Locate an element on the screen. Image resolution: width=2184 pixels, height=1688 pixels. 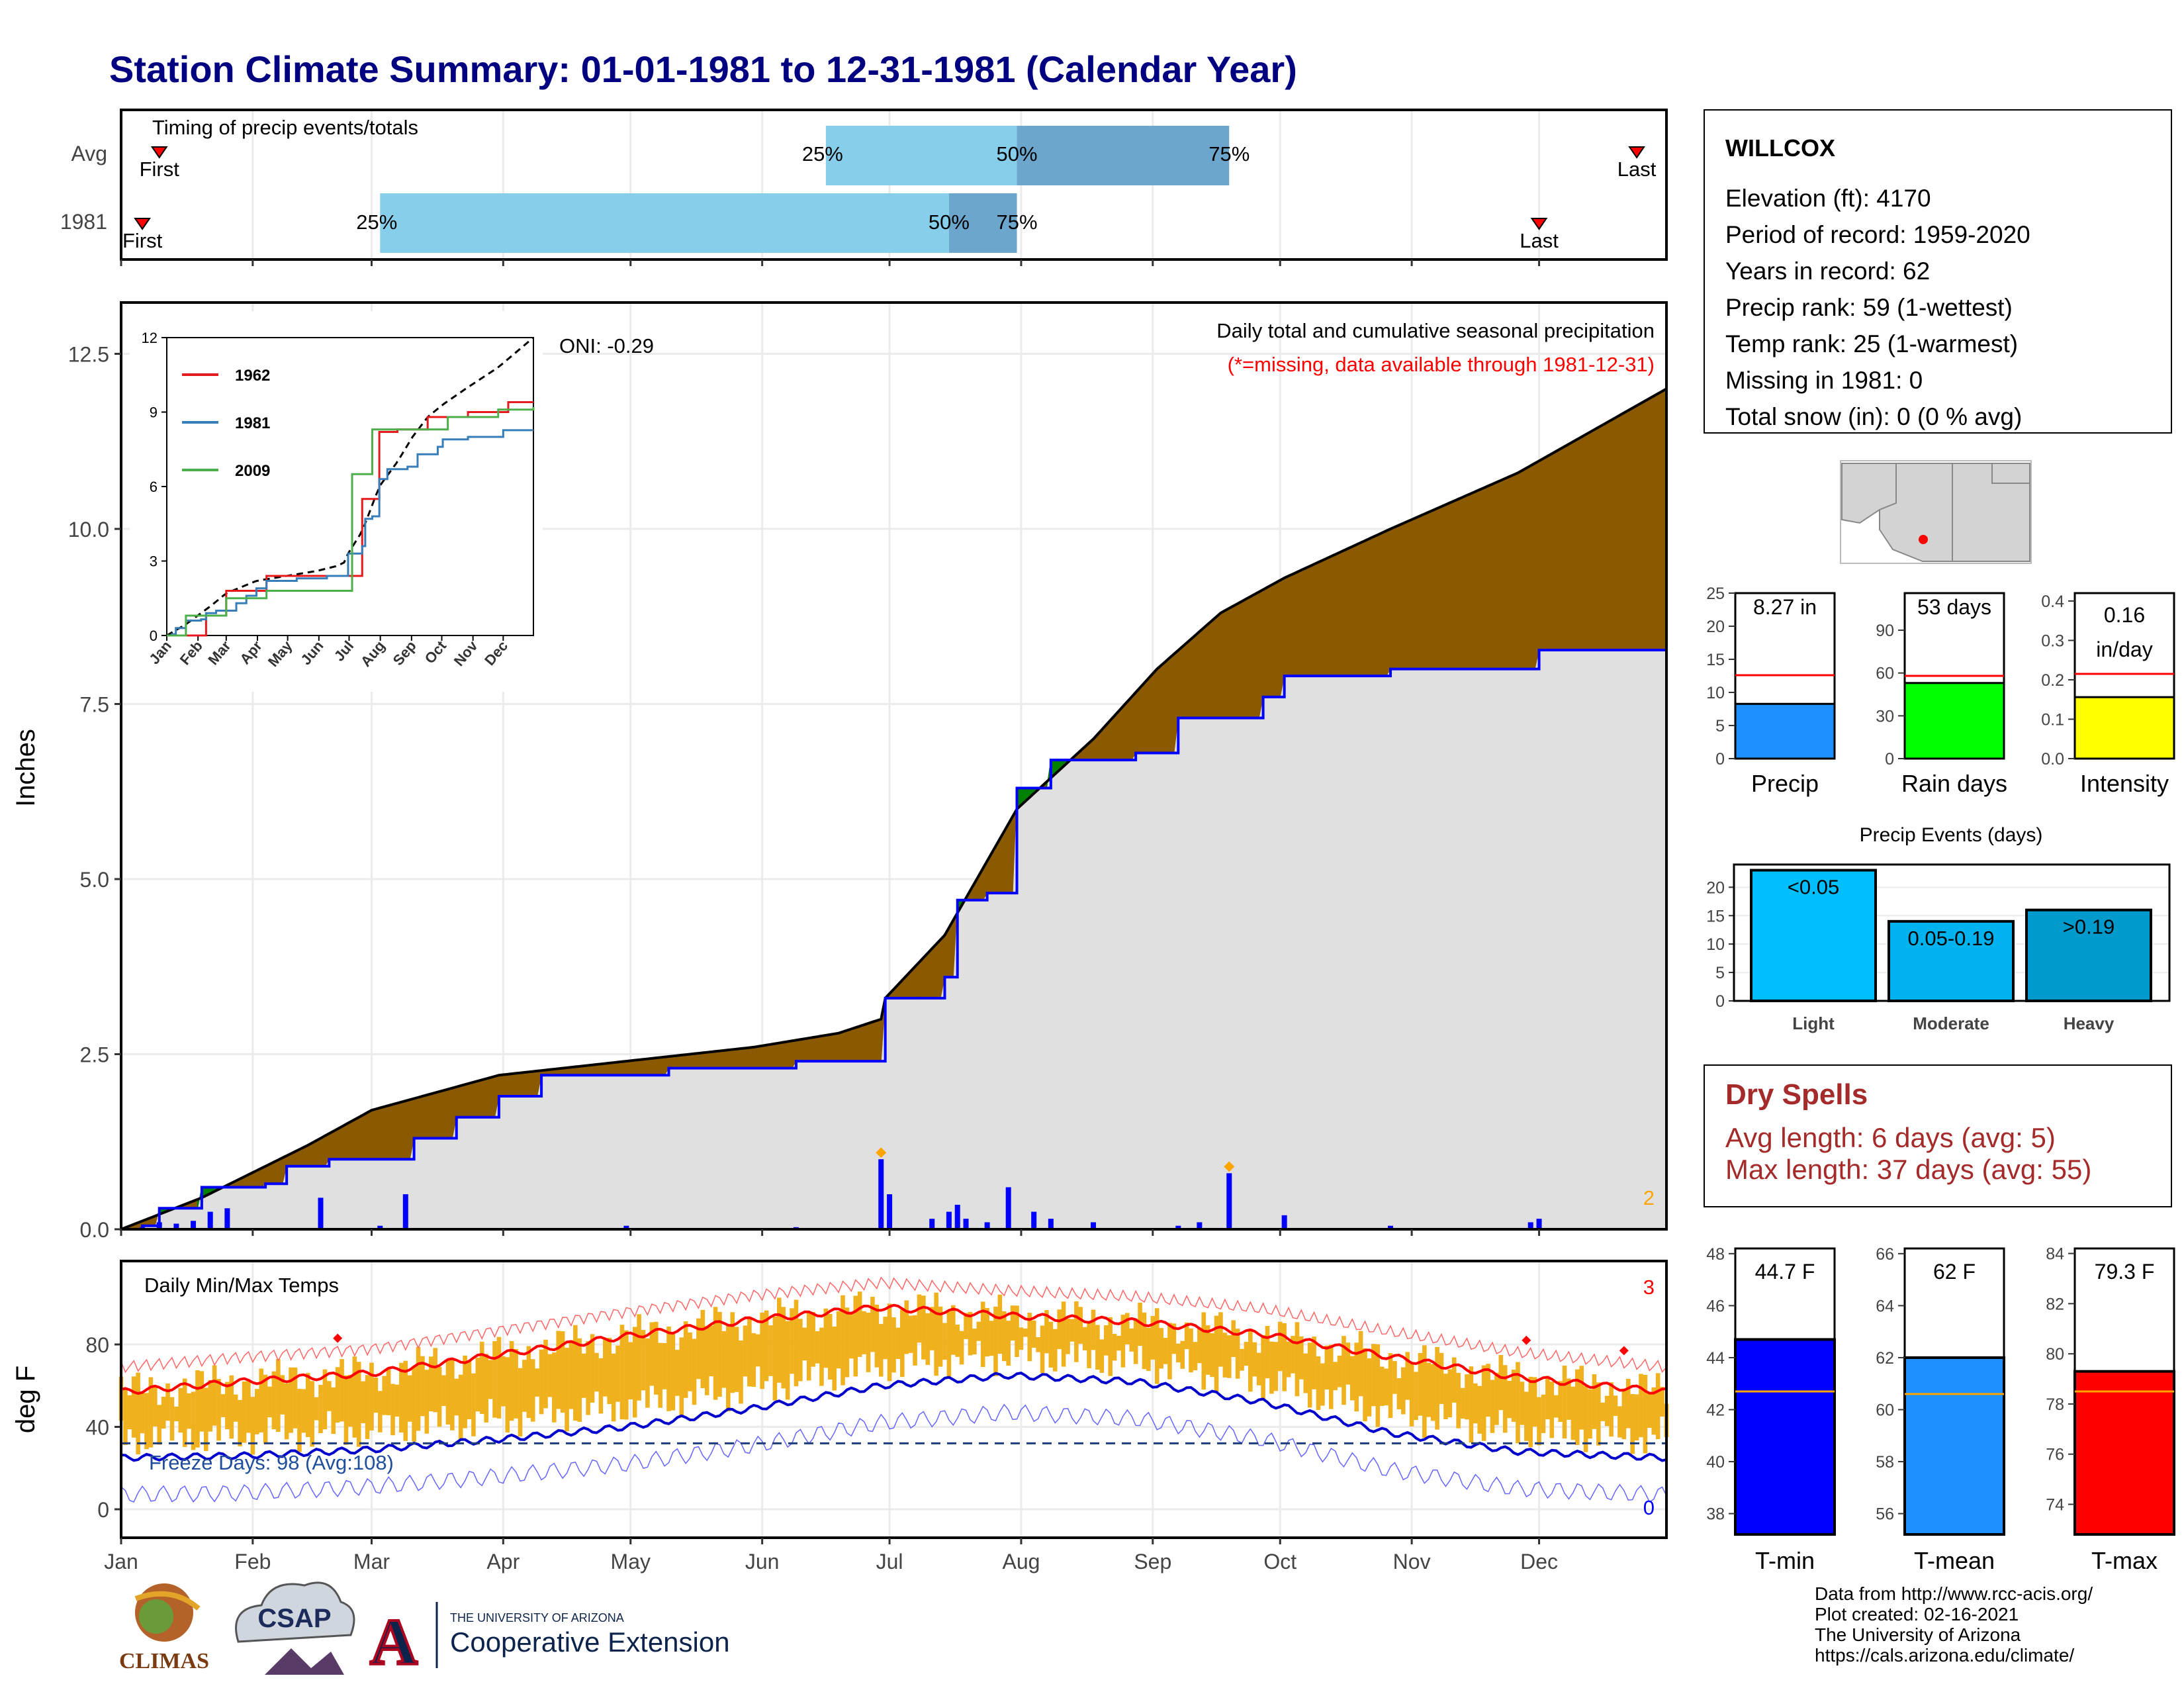
record-high-marker is located at coordinates (338, 1338).